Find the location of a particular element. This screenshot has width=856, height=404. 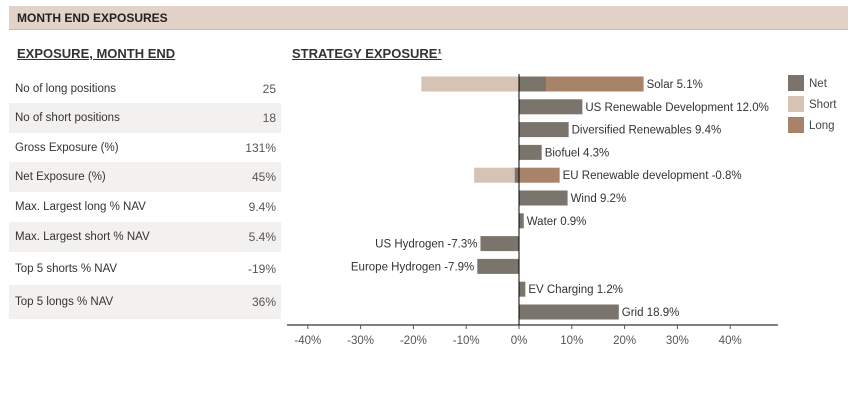

x-tick-label: 40% is located at coordinates (730, 341).